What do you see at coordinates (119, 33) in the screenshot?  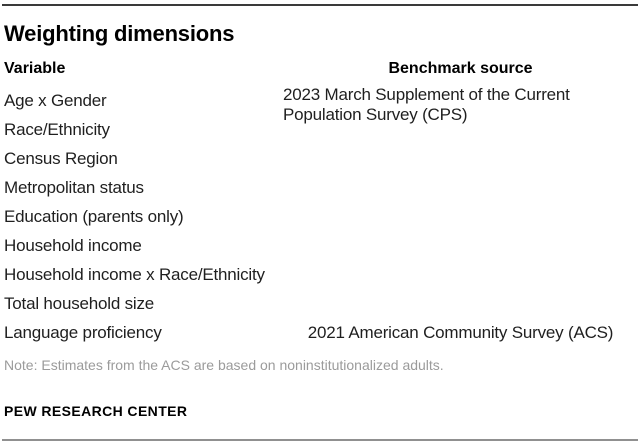 I see `chart-title: Weighting dimensions` at bounding box center [119, 33].